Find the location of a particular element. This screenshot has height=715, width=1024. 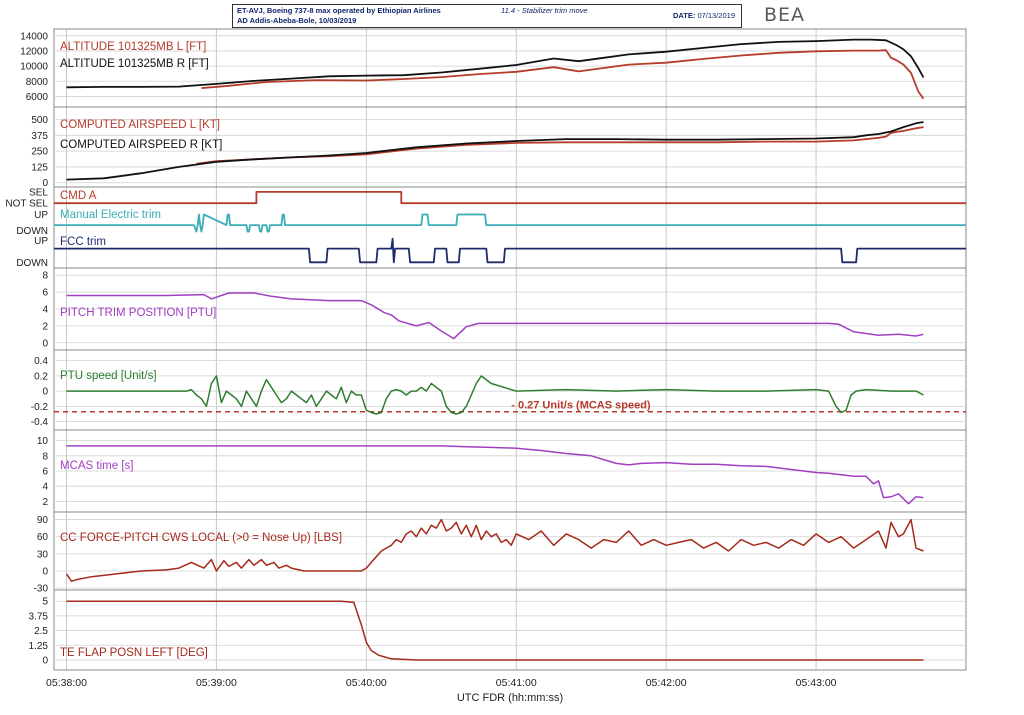

y-tick-label: SEL is located at coordinates (38, 192).